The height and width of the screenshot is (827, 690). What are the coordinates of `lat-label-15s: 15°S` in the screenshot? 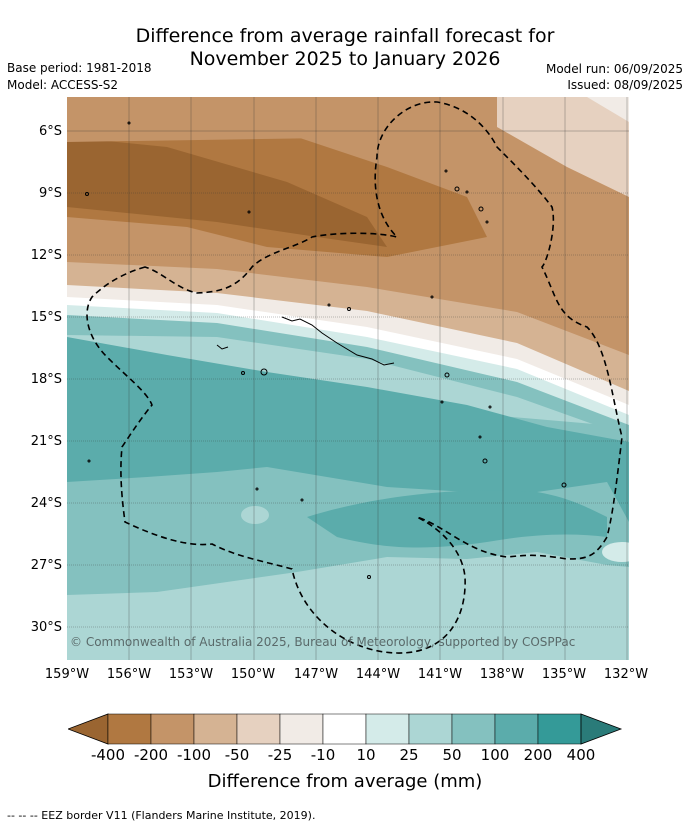 It's located at (46, 317).